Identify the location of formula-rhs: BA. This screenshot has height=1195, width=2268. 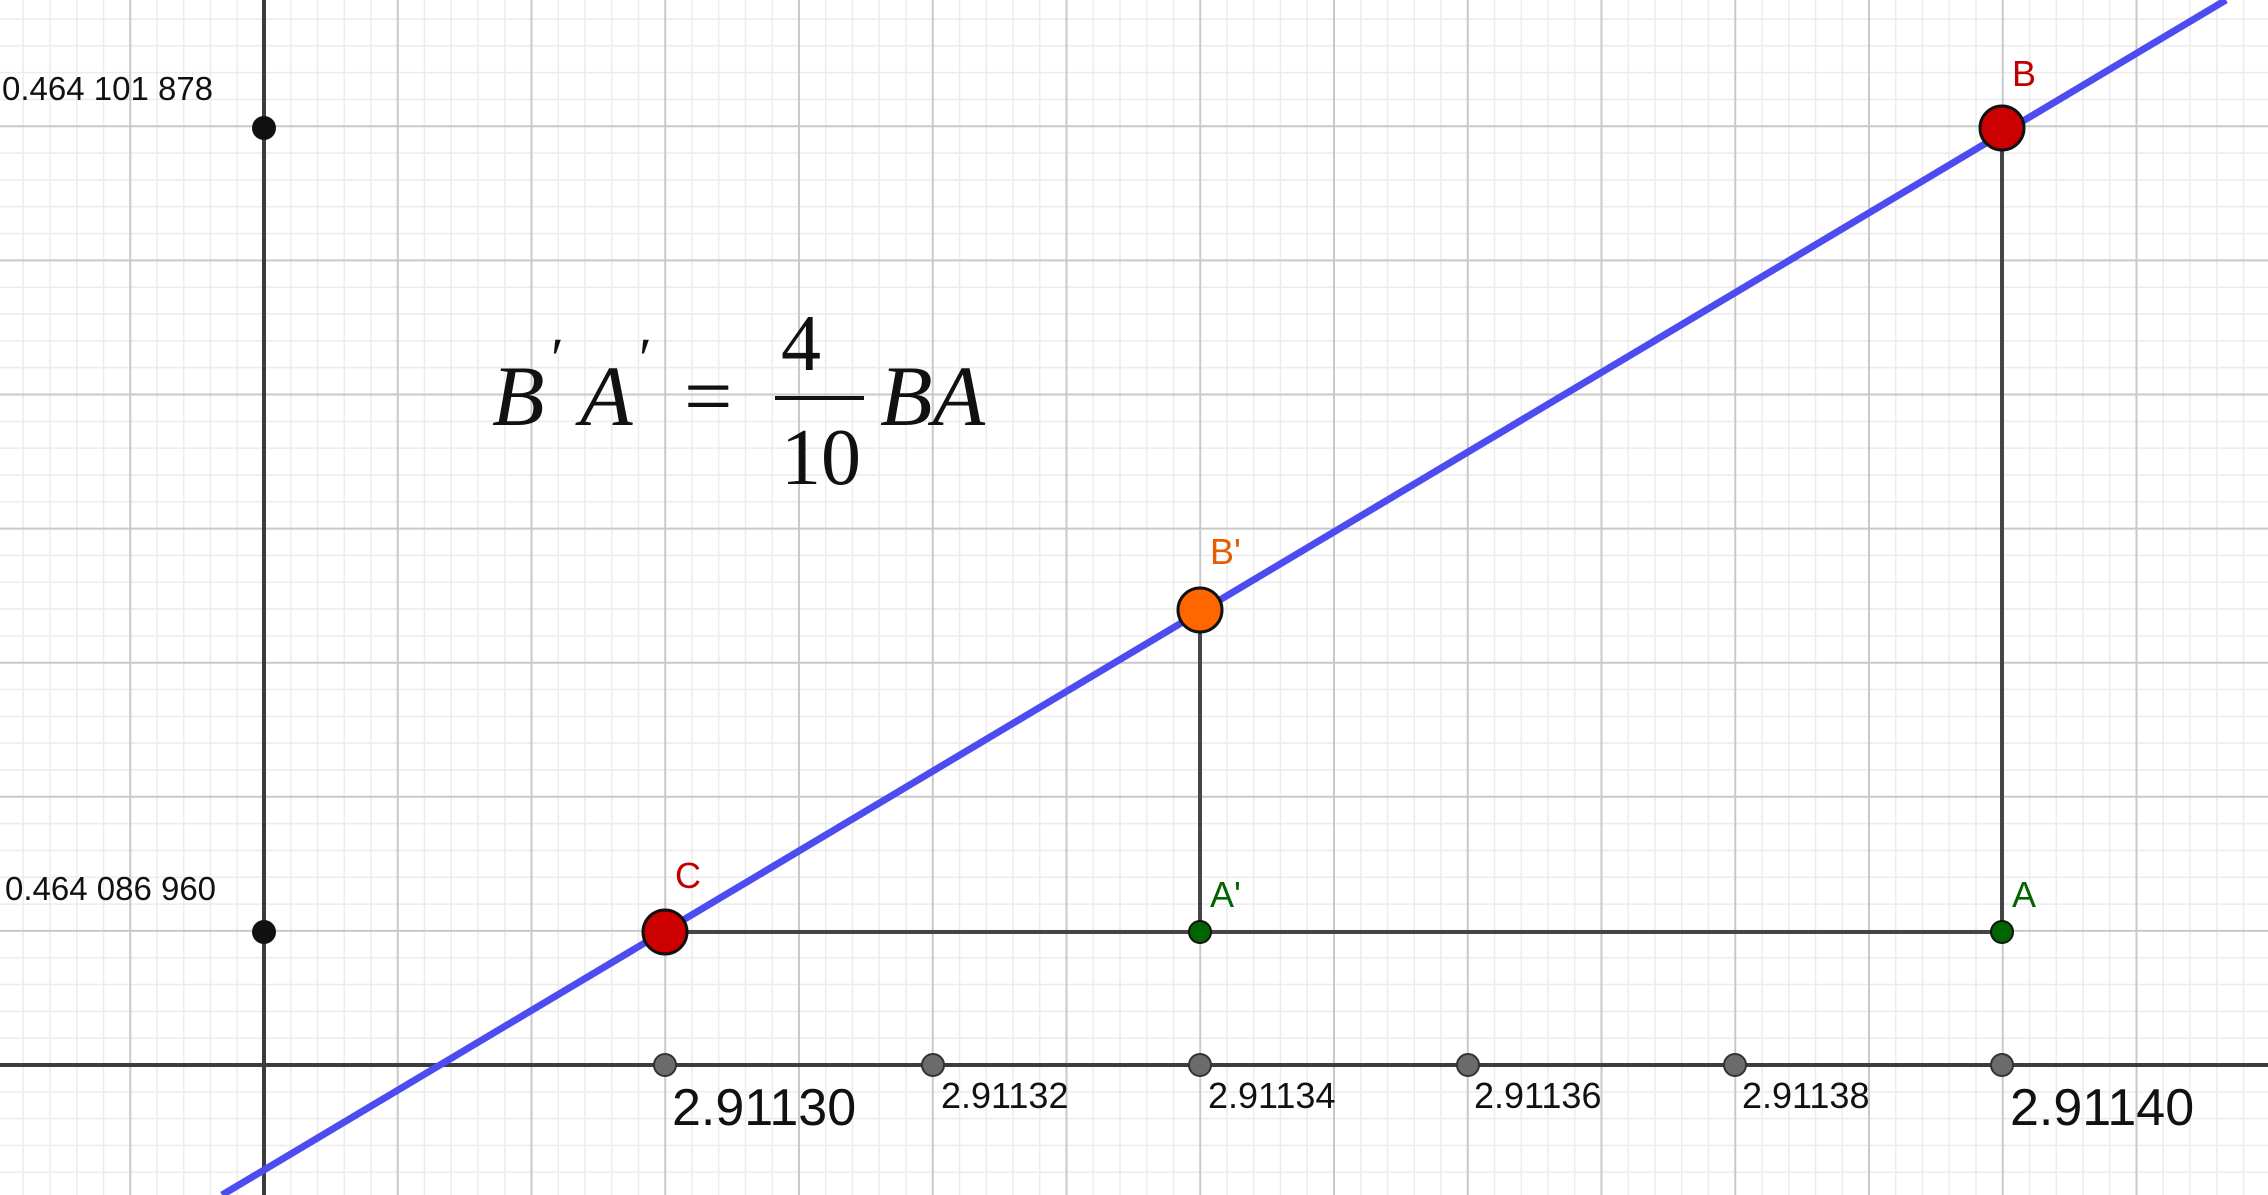
(933, 396).